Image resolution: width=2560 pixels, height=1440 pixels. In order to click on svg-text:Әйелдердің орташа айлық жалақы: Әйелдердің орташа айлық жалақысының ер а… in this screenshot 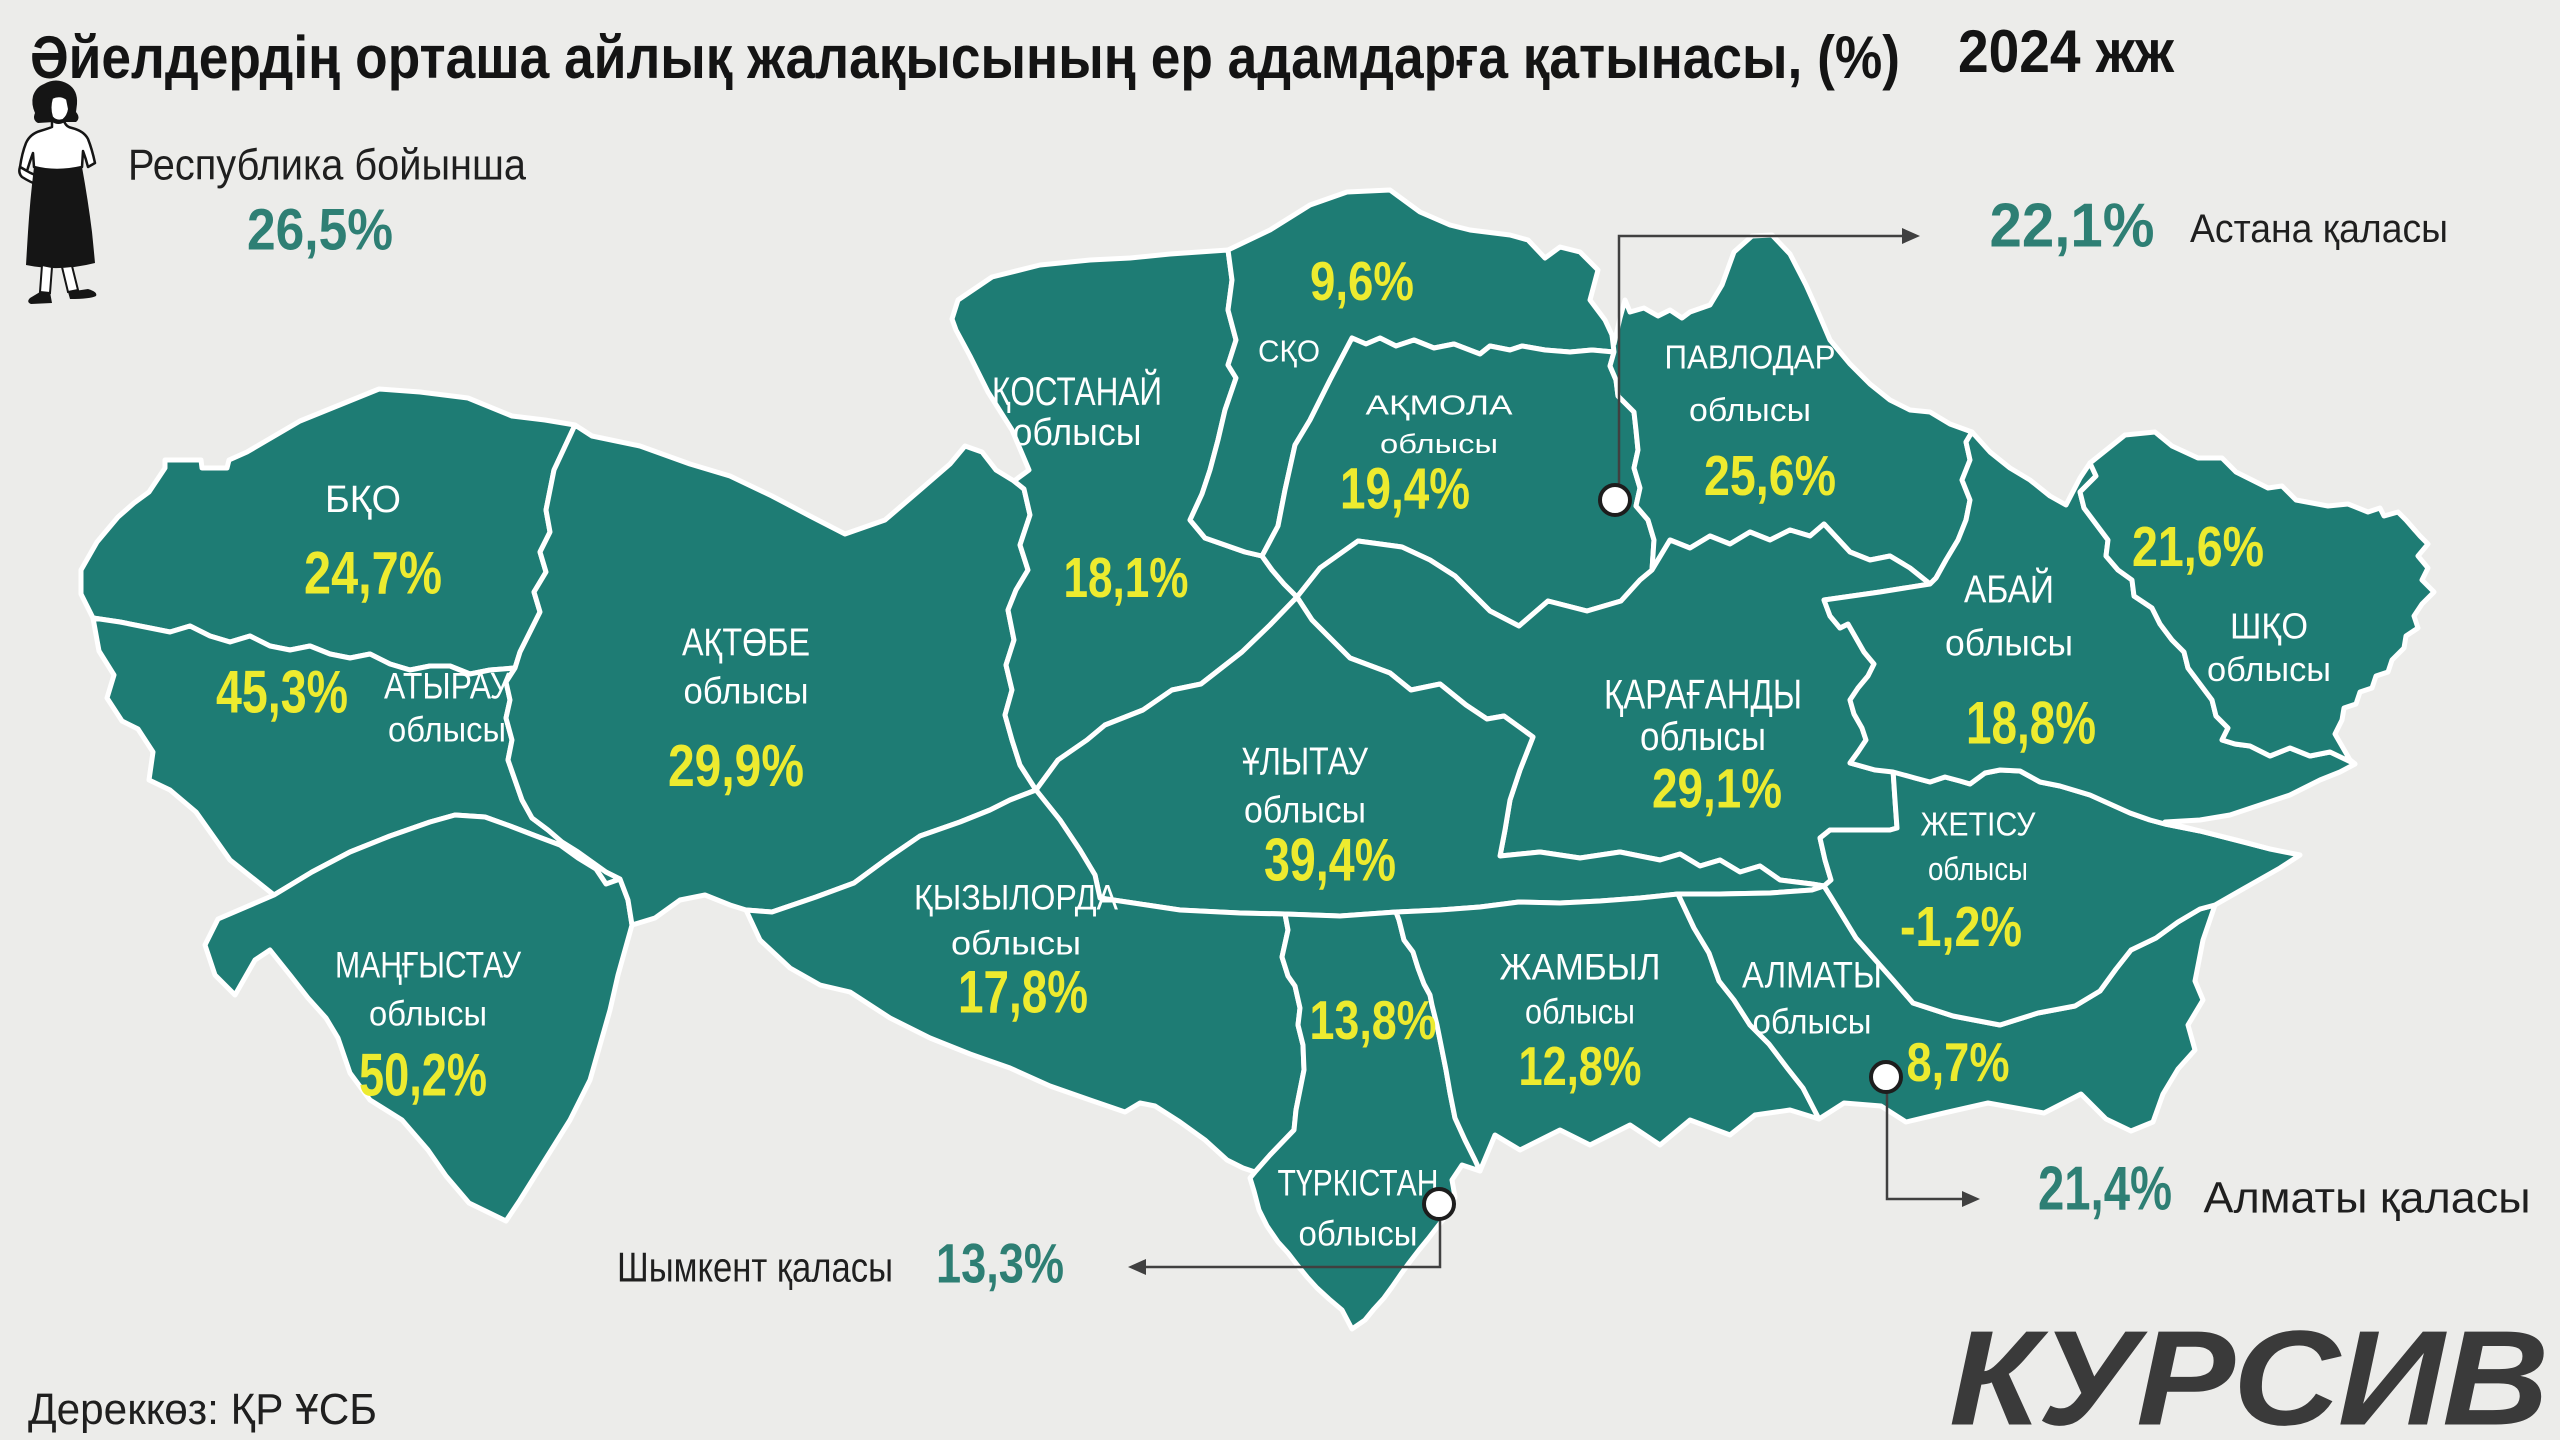, I will do `click(965, 57)`.